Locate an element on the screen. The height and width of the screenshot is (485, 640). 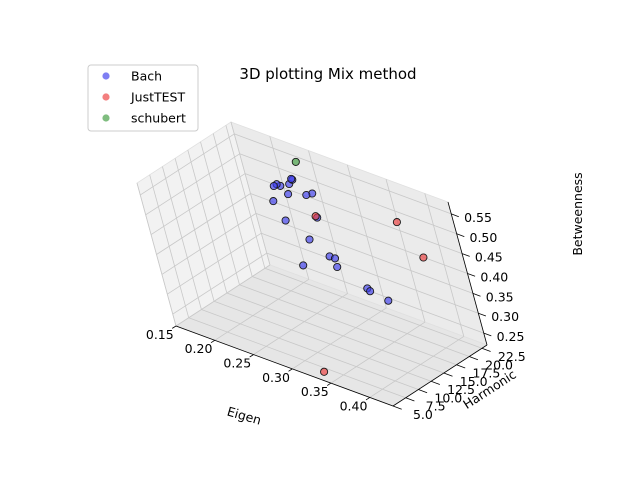
x-tick-label: 0.40 is located at coordinates (354, 405).